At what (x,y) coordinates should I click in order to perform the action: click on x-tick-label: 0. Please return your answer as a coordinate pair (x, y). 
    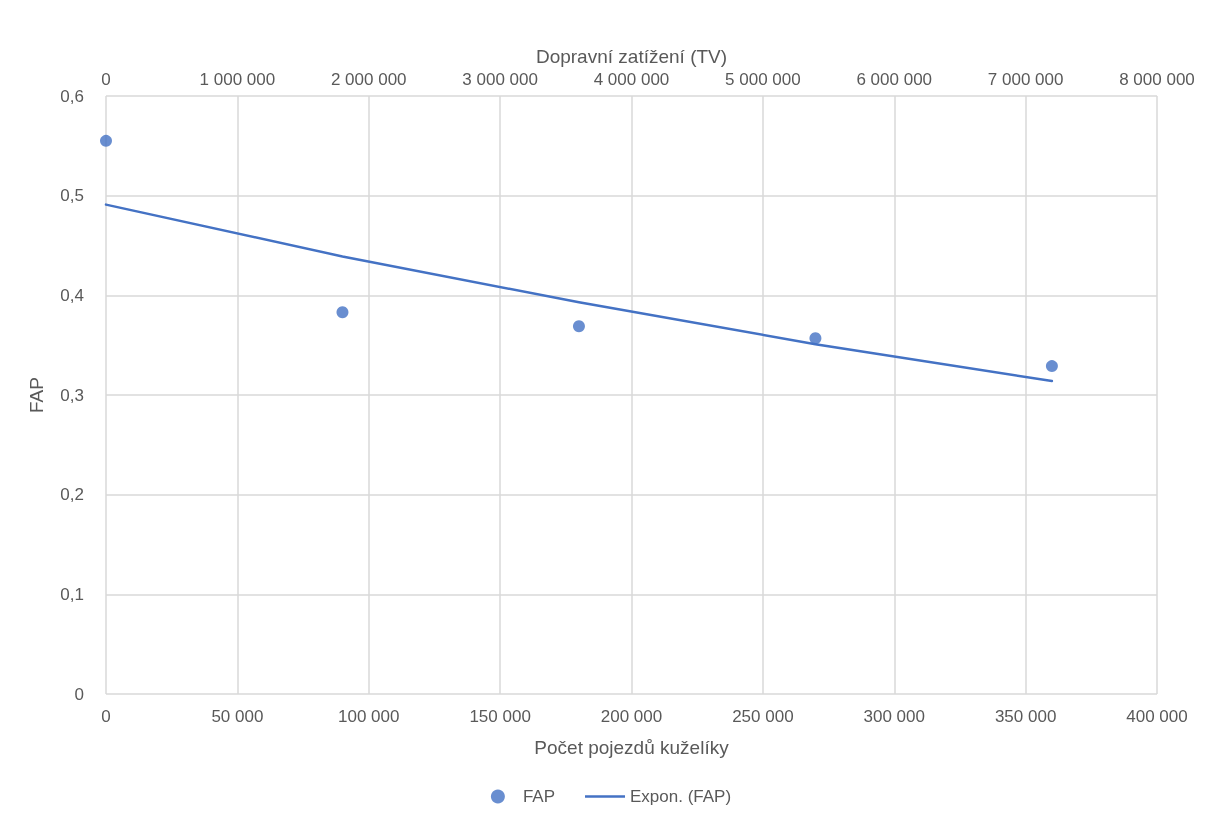
    Looking at the image, I should click on (106, 716).